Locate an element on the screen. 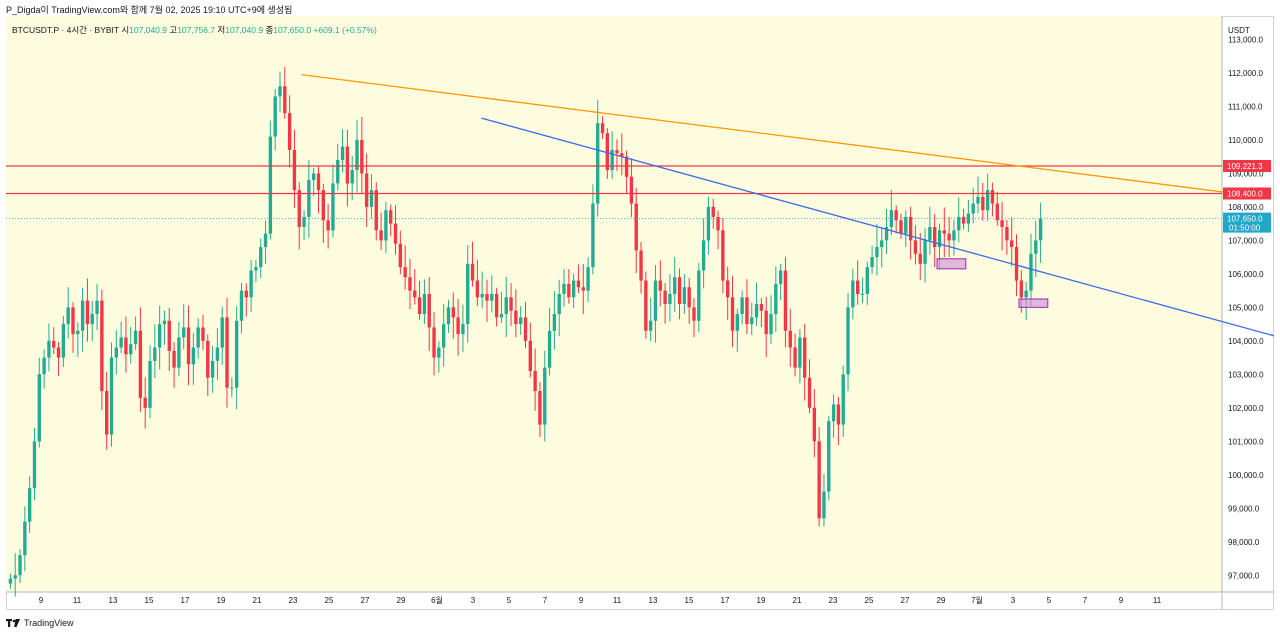  y-tick-label: 102,000.0 is located at coordinates (1246, 408).